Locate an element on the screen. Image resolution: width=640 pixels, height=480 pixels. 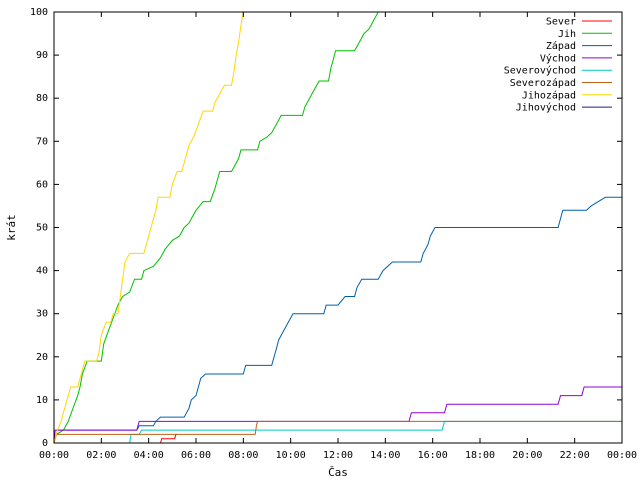
legend-label: Jihovýchod is located at coordinates (546, 108).